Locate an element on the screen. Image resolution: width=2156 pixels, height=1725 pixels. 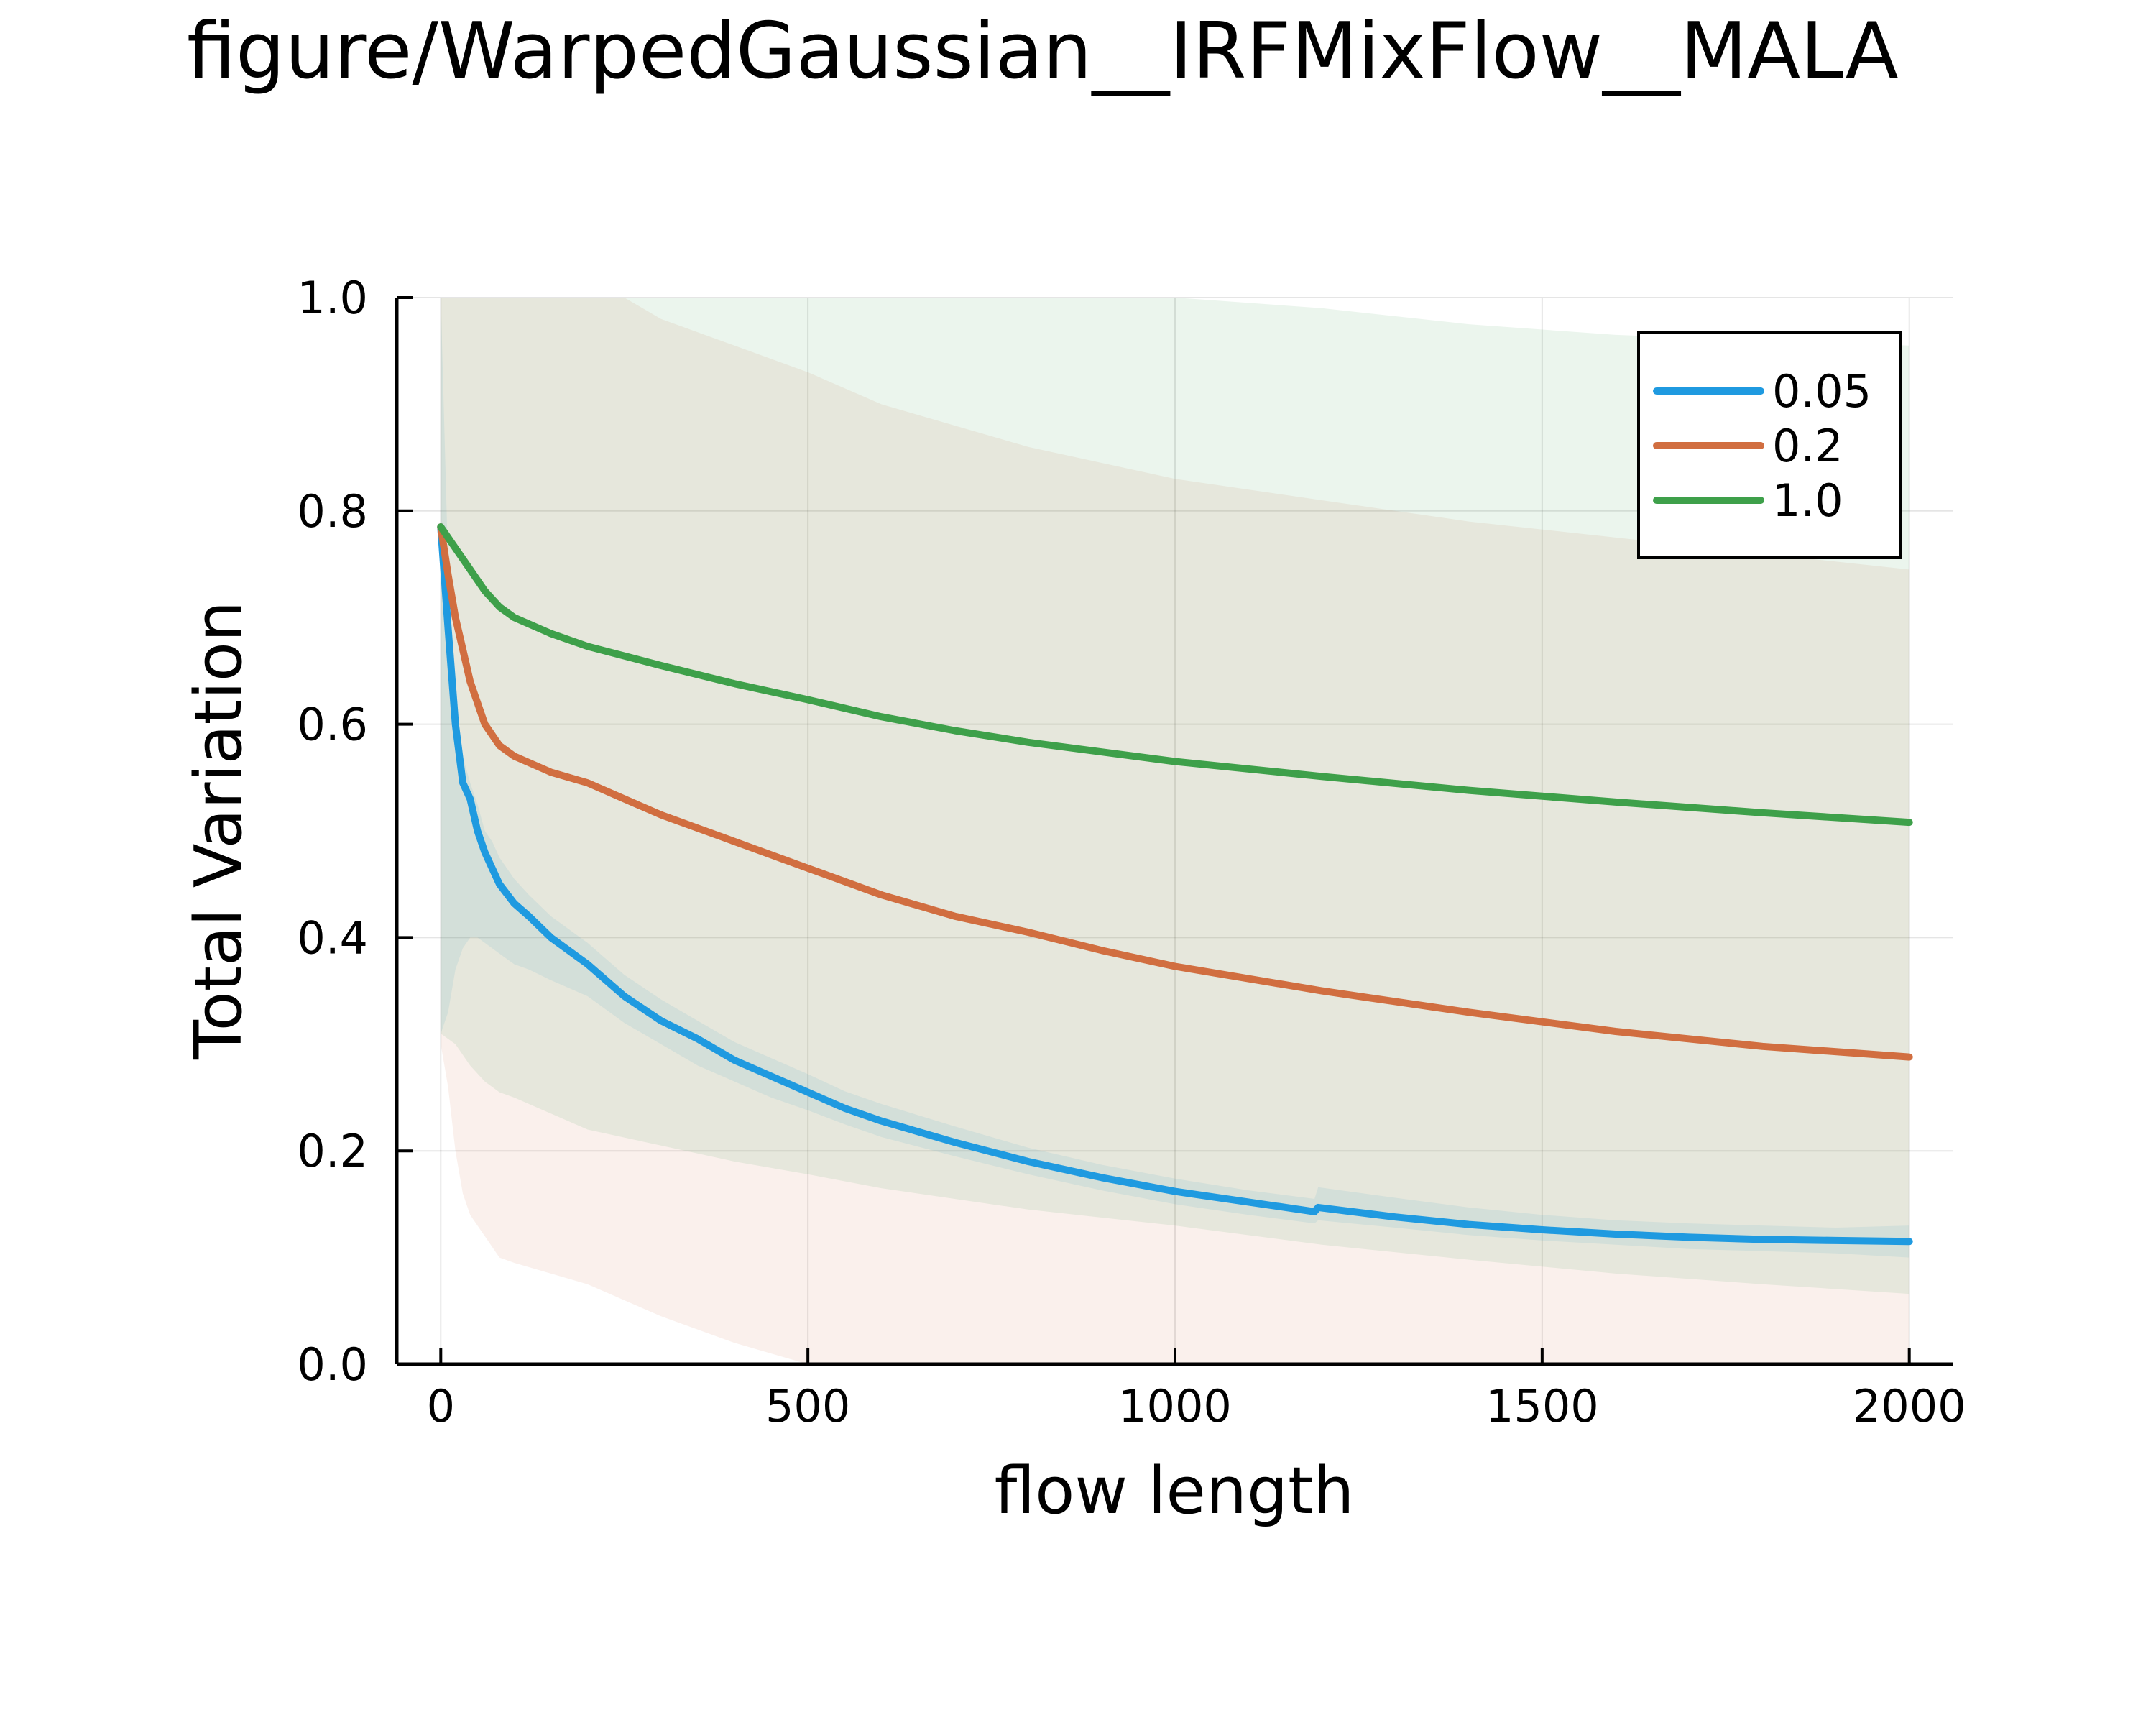
chart-title: figure/WarpedGaussian__IRFMixFlow__MALA is located at coordinates (1043, 51).